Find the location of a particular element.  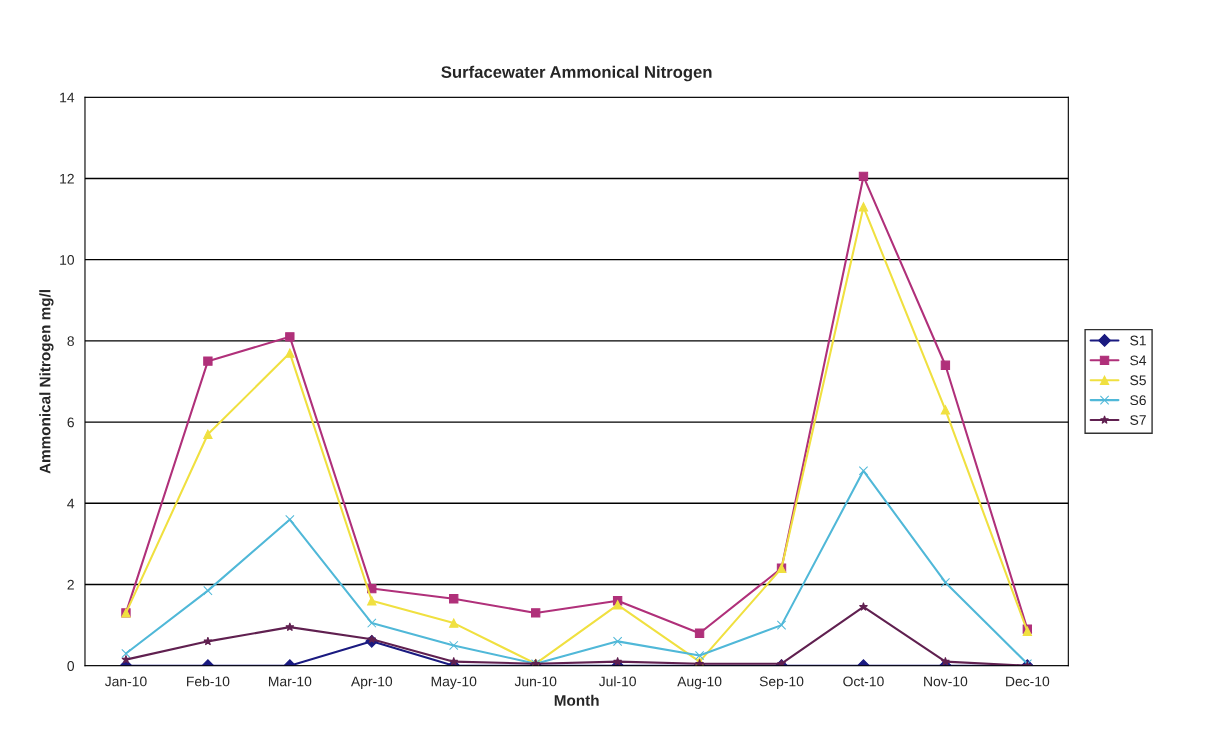

y-tick-label: 12 is located at coordinates (67, 178).